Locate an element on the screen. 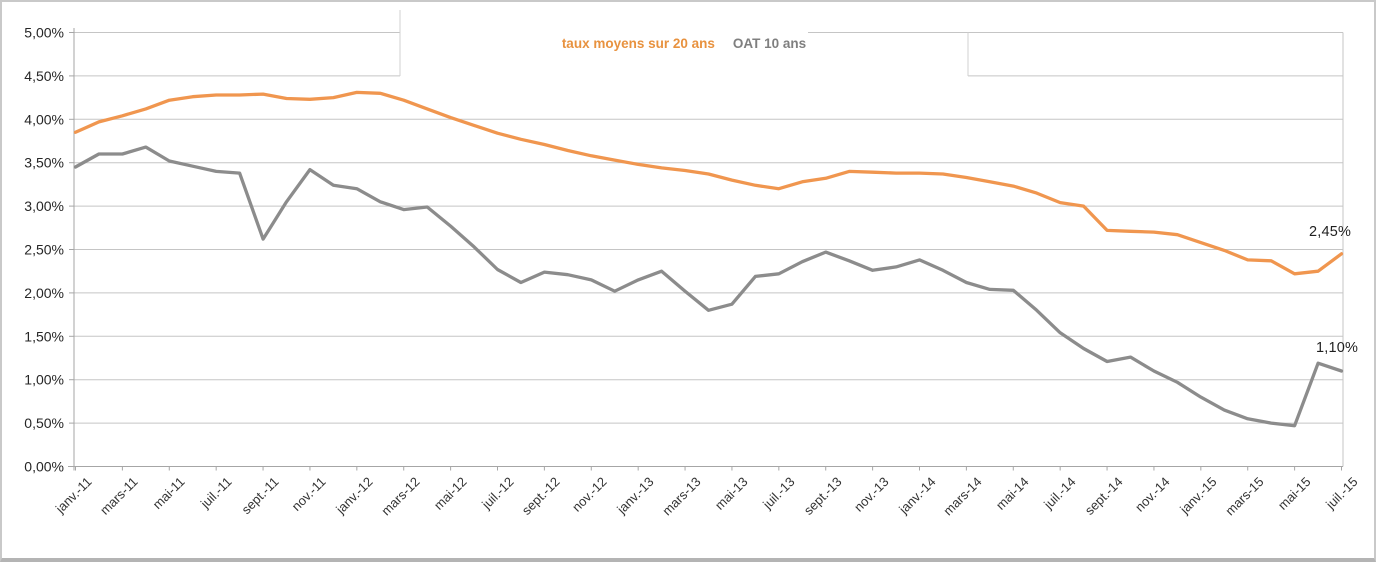  y-axis-label: 0,00% is located at coordinates (44, 467).